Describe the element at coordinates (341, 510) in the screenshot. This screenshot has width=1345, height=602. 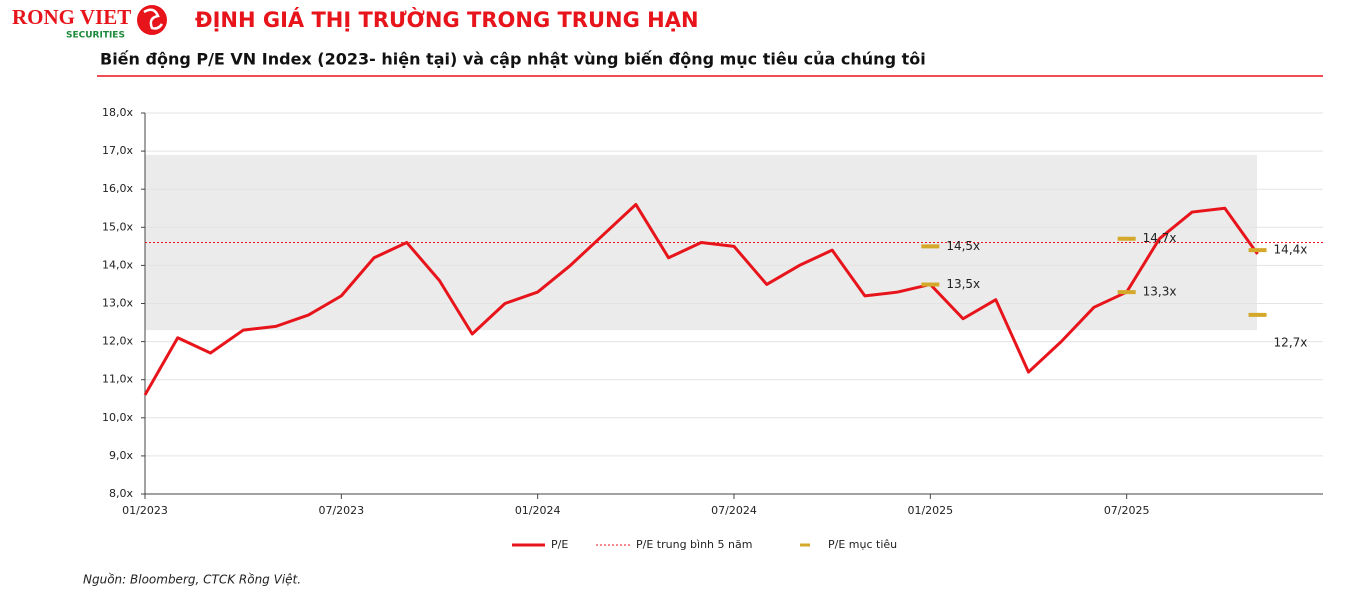
I see `x-tick-label: 07/2023` at that location.